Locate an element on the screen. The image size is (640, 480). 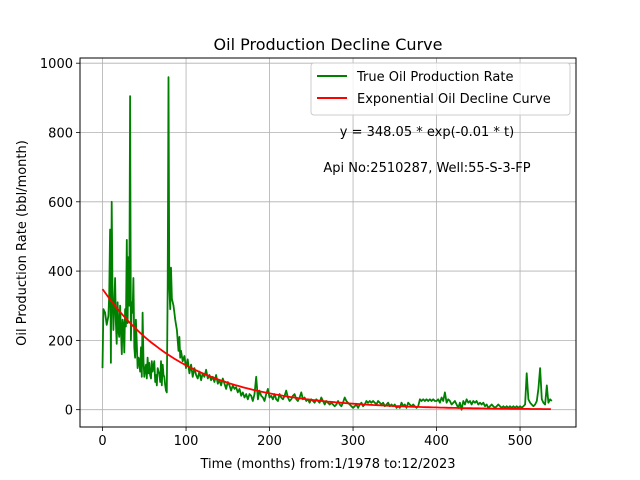
legend-box is located at coordinates (440, 89).